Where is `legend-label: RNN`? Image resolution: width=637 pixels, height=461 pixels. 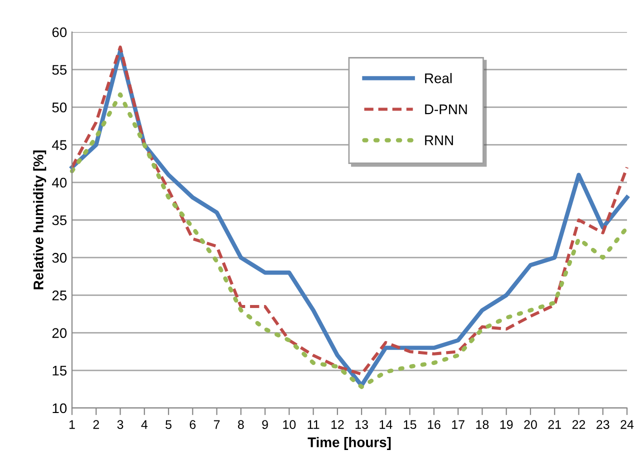
legend-label: RNN is located at coordinates (439, 141).